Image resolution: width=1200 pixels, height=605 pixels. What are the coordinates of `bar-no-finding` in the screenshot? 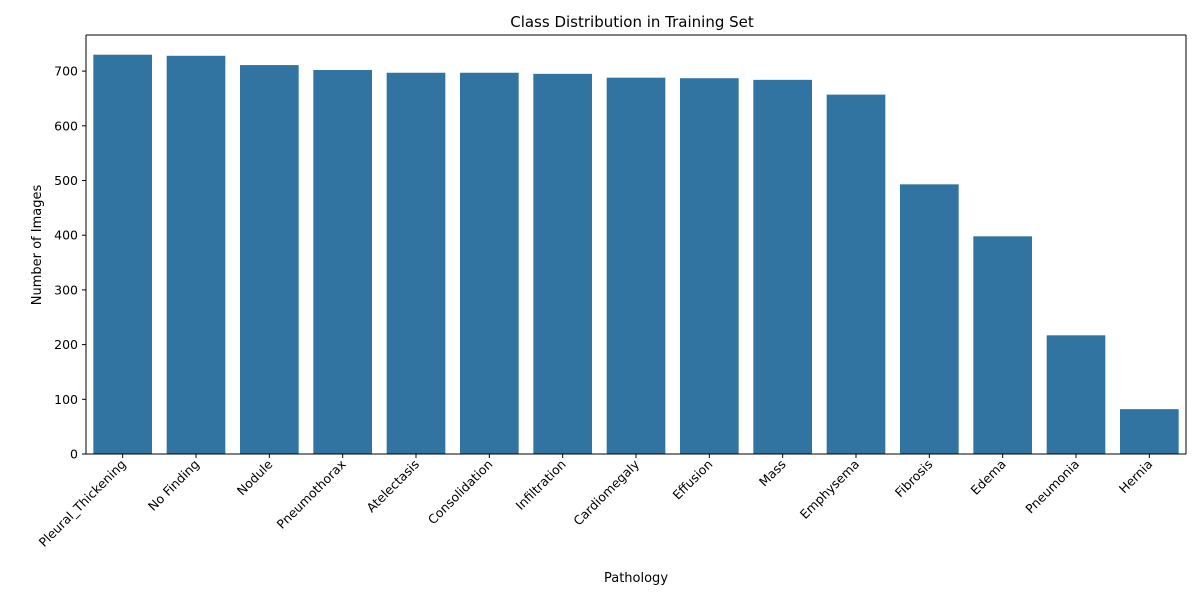 It's located at (196, 254).